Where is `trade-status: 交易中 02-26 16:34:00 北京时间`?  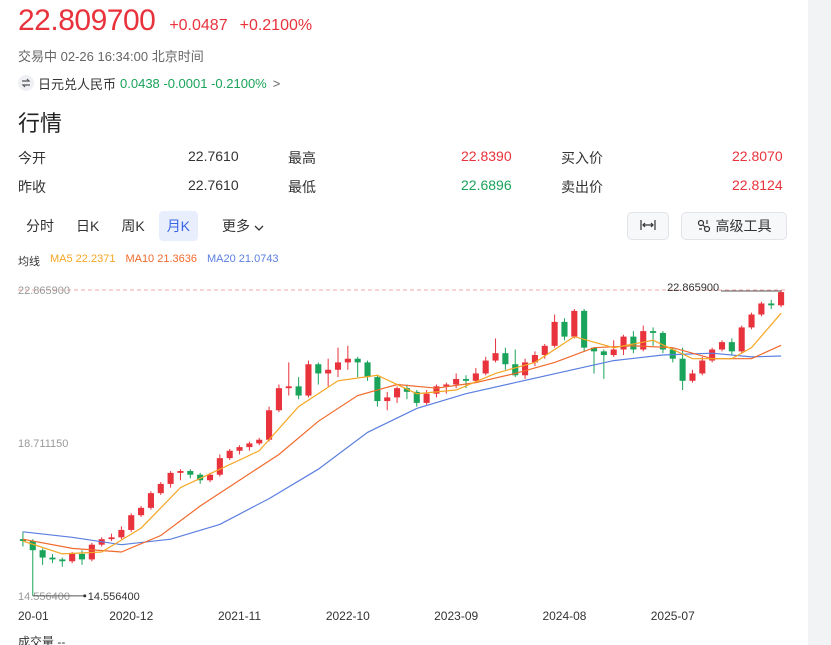
trade-status: 交易中 02-26 16:34:00 北京时间 is located at coordinates (111, 56).